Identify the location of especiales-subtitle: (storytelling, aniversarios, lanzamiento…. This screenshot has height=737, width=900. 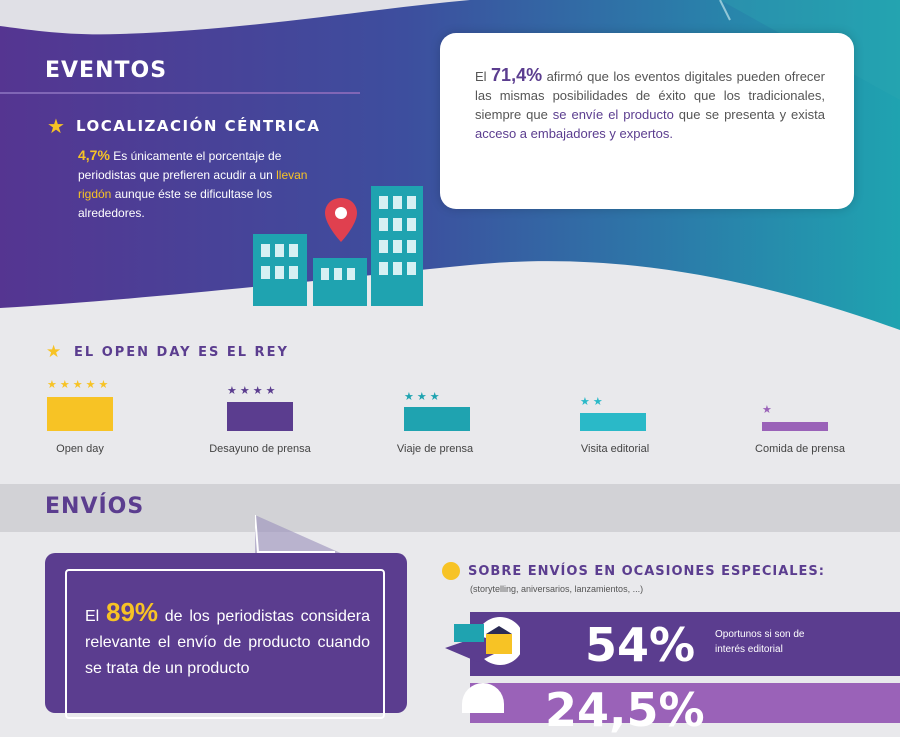
(557, 589).